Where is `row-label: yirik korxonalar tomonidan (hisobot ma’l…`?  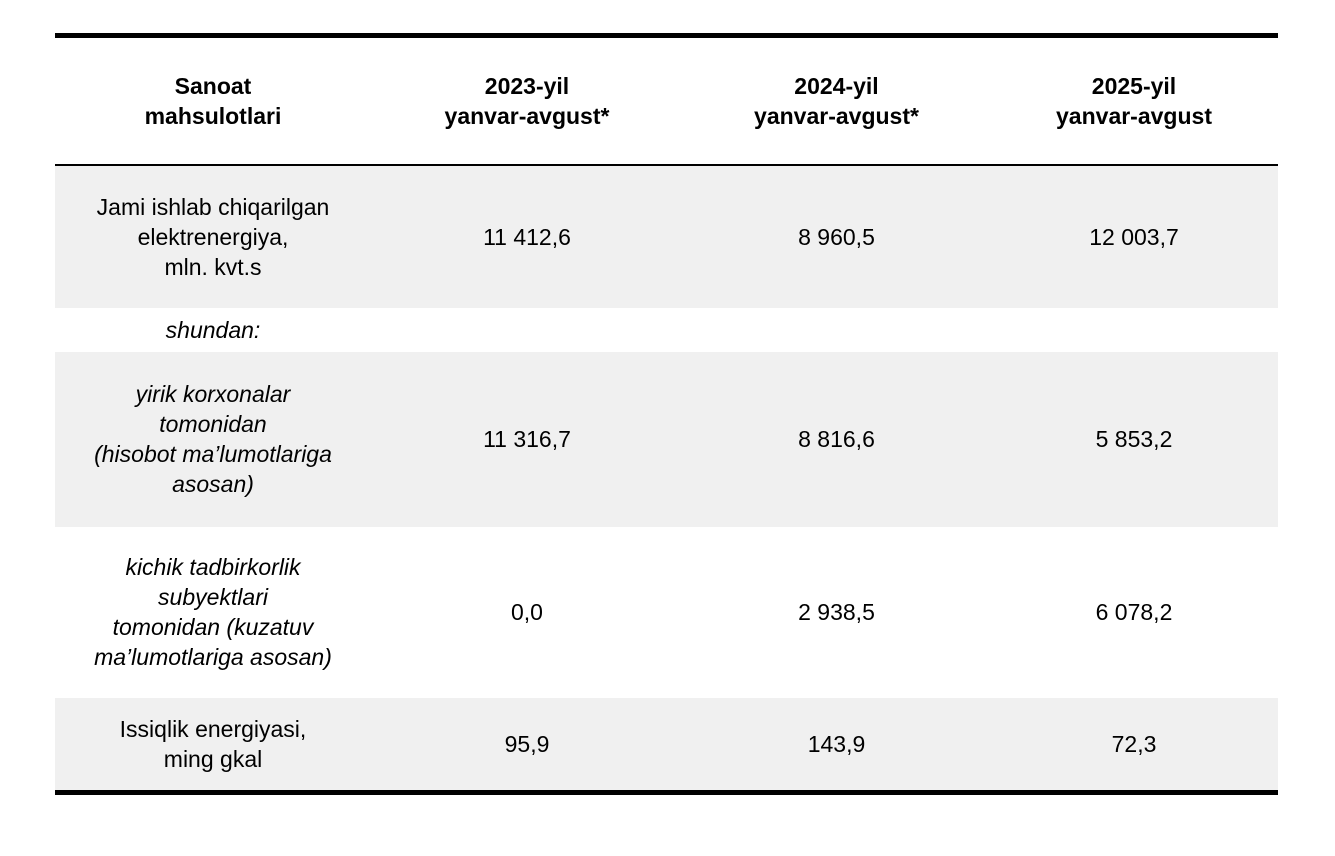 row-label: yirik korxonalar tomonidan (hisobot ma’l… is located at coordinates (213, 439).